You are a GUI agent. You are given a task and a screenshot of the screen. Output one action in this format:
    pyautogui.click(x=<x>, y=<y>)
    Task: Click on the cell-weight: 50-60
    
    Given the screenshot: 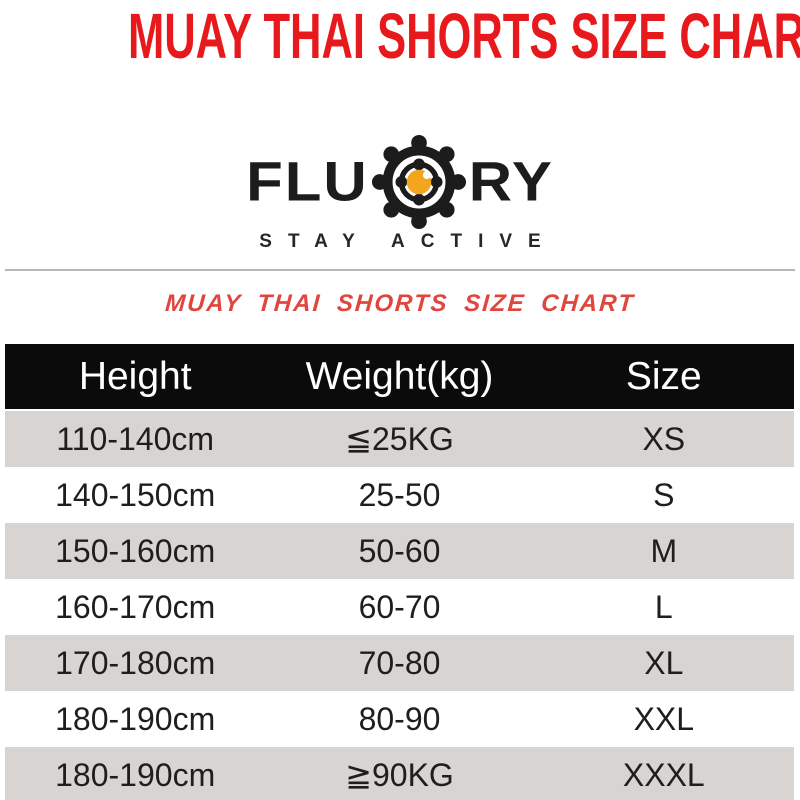 What is the action you would take?
    pyautogui.click(x=399, y=551)
    